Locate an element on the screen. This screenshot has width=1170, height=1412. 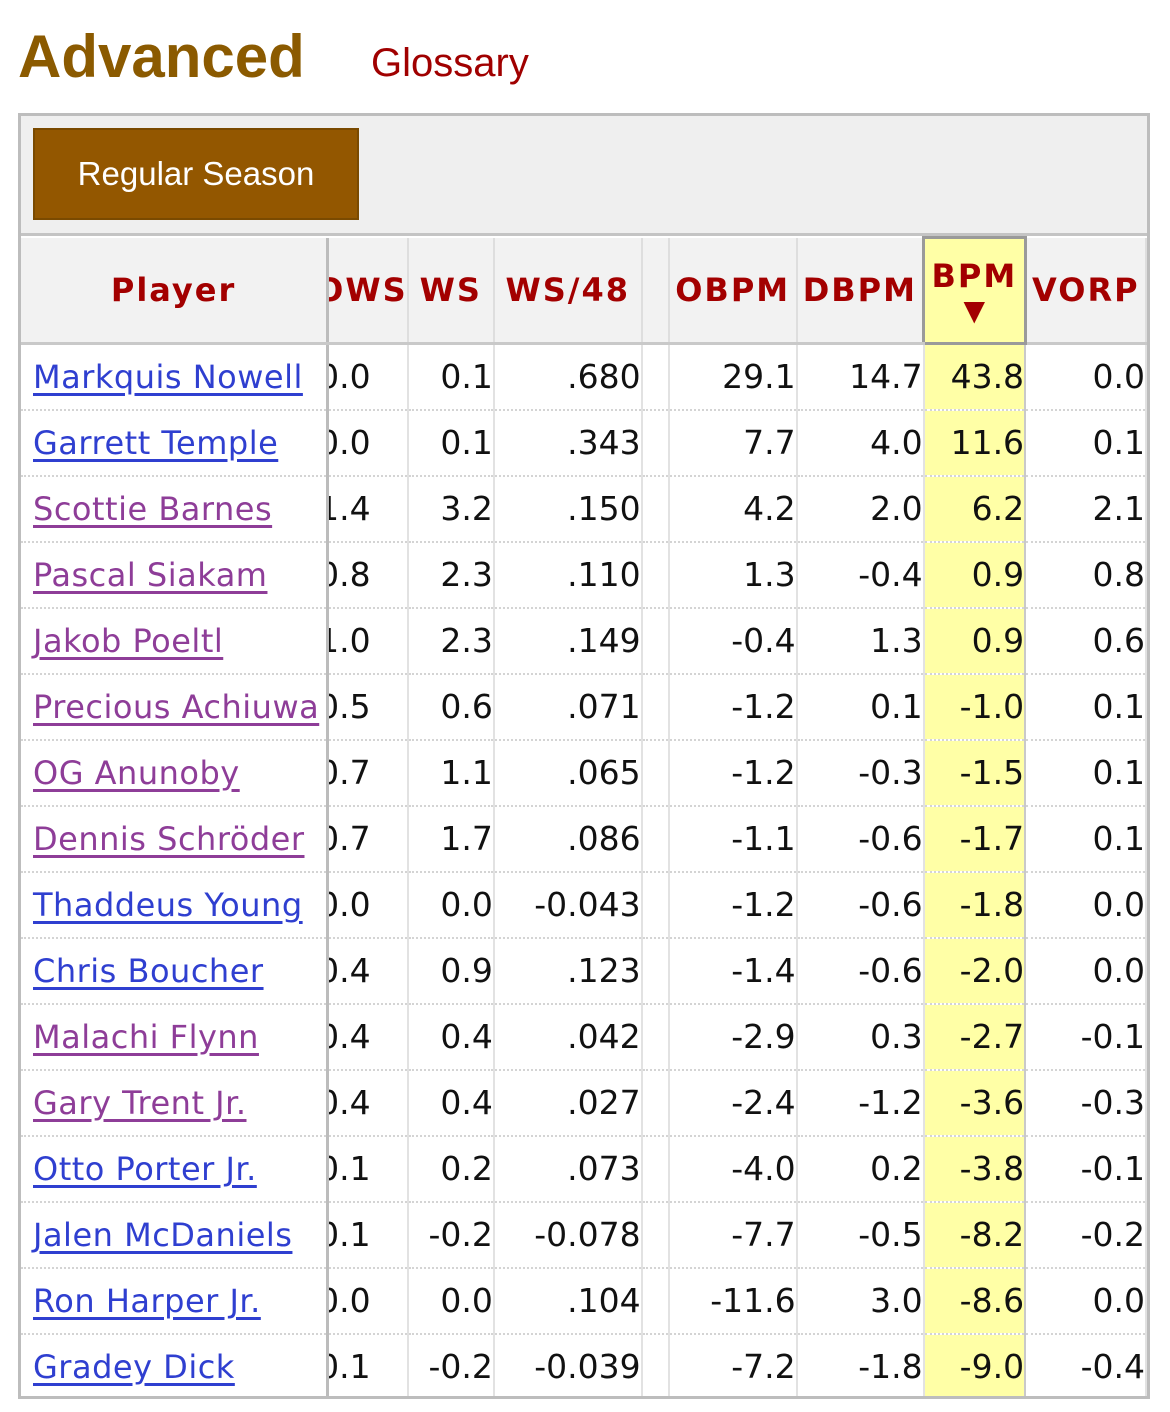
obpm-cell: -1.4 is located at coordinates (733, 971).